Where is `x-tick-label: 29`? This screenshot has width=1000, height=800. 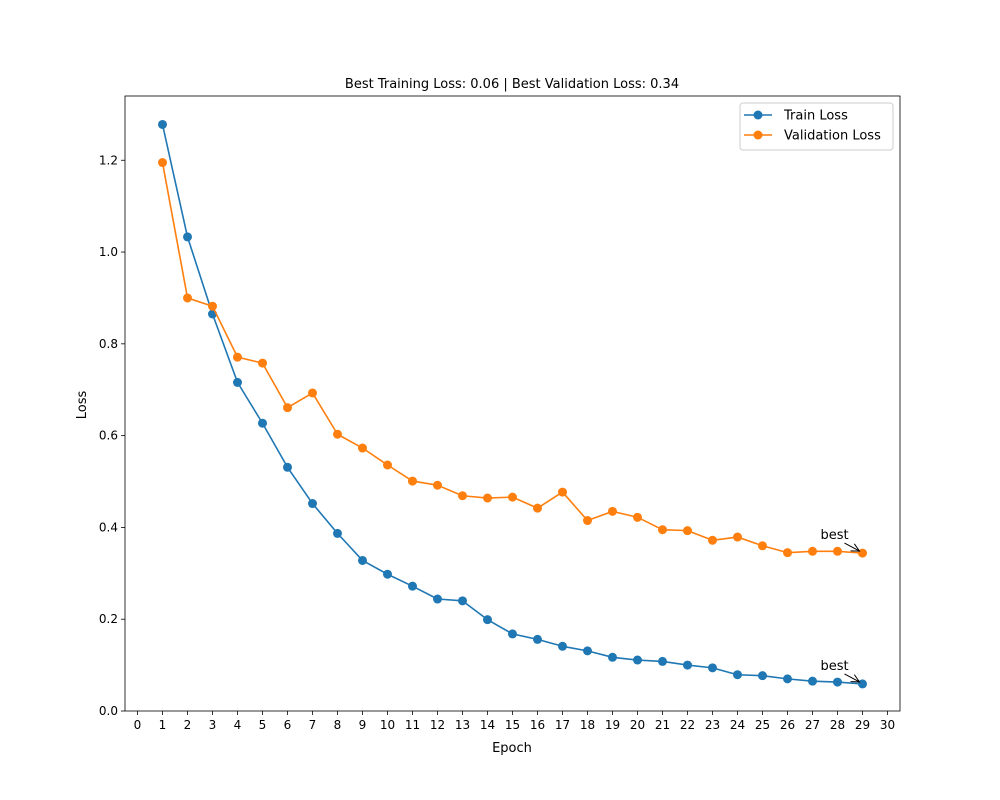
x-tick-label: 29 is located at coordinates (862, 725).